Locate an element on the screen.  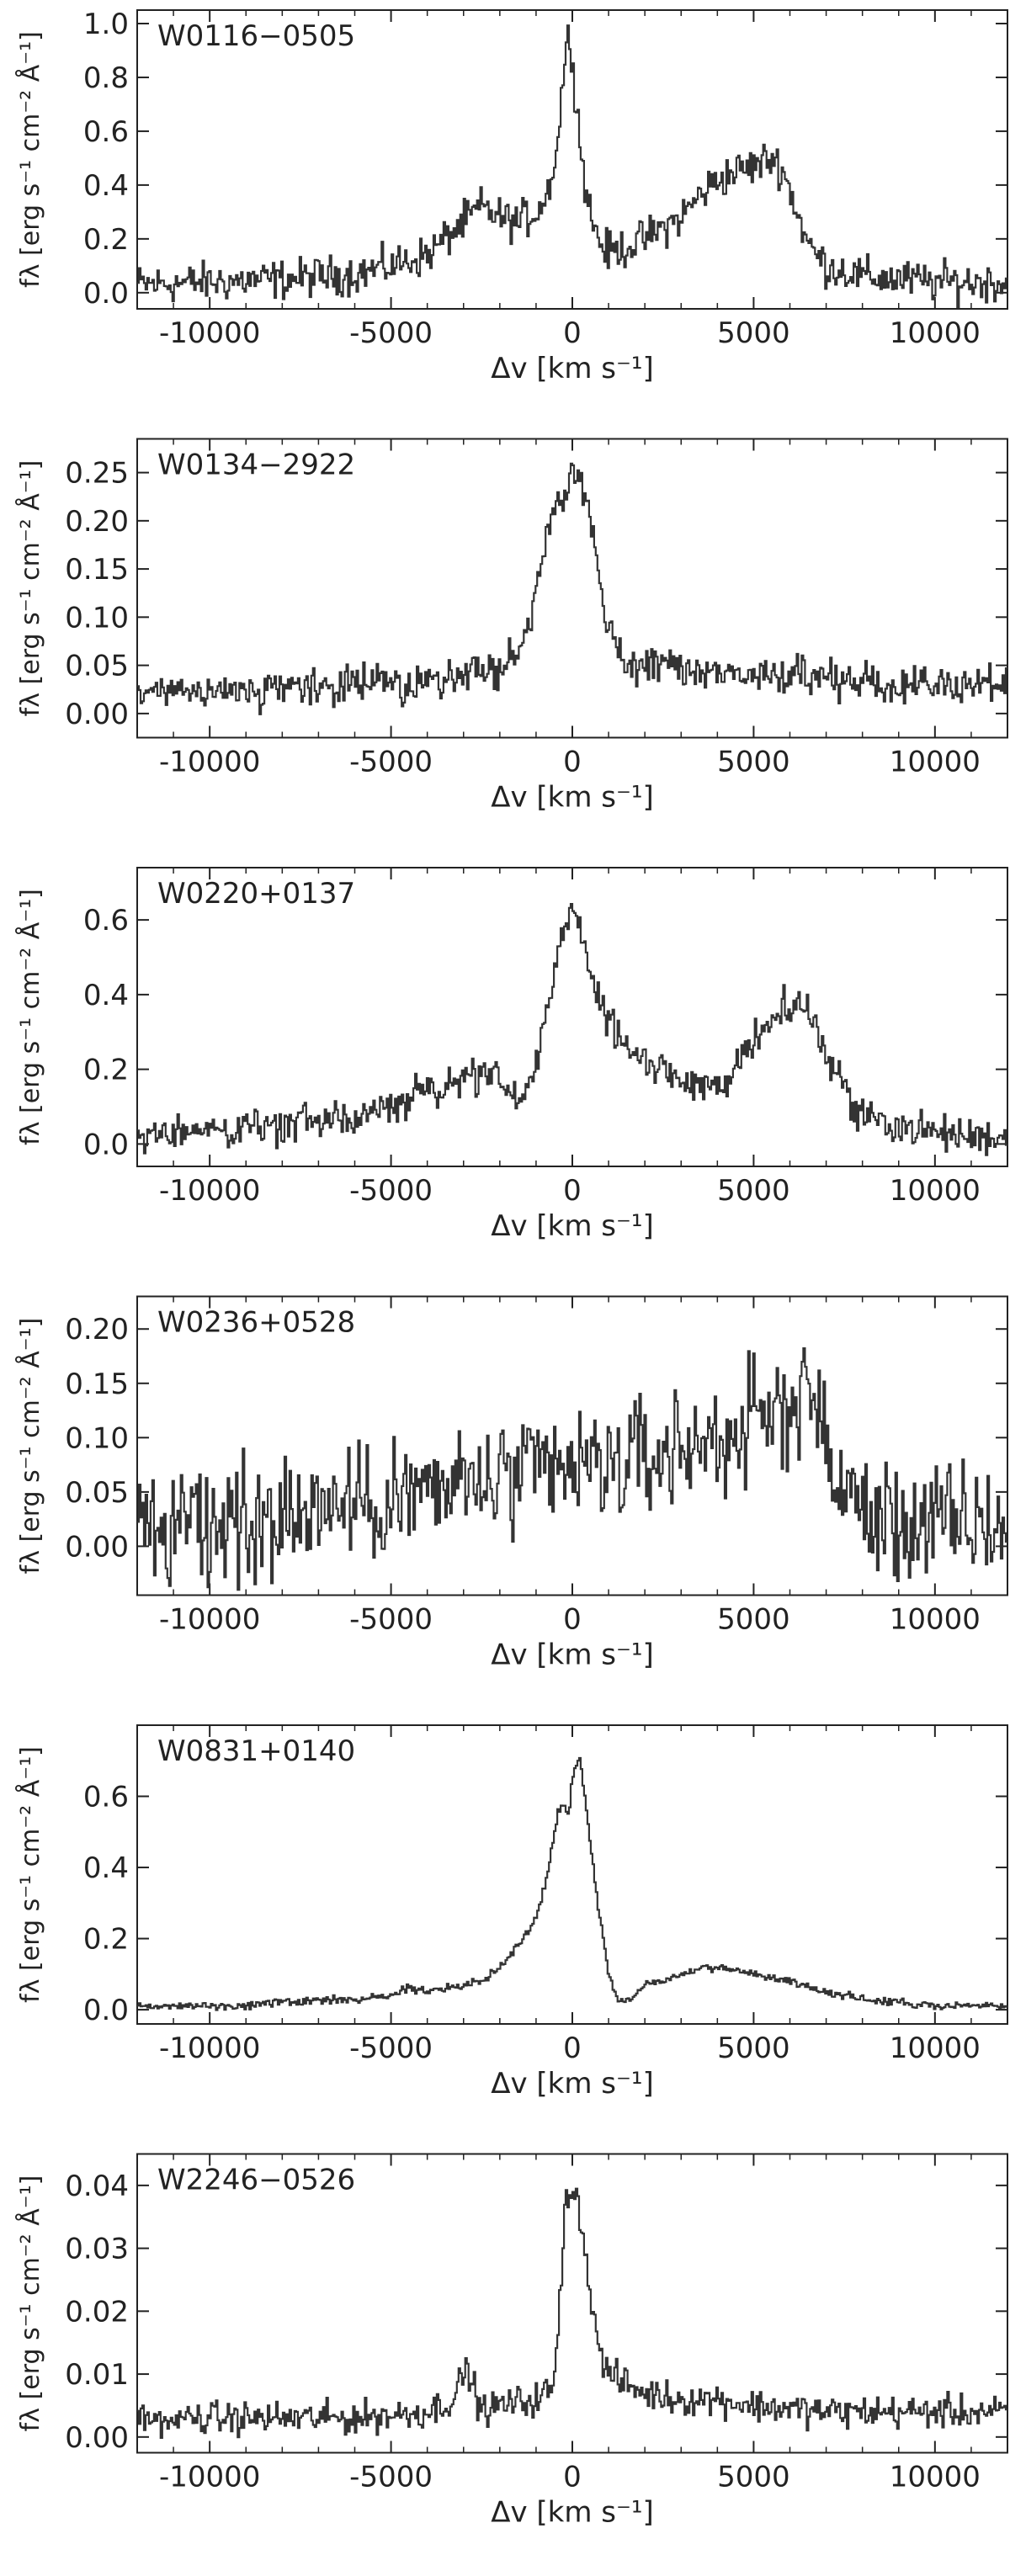
y-tick-label: 0.01 is located at coordinates (97, 2375).